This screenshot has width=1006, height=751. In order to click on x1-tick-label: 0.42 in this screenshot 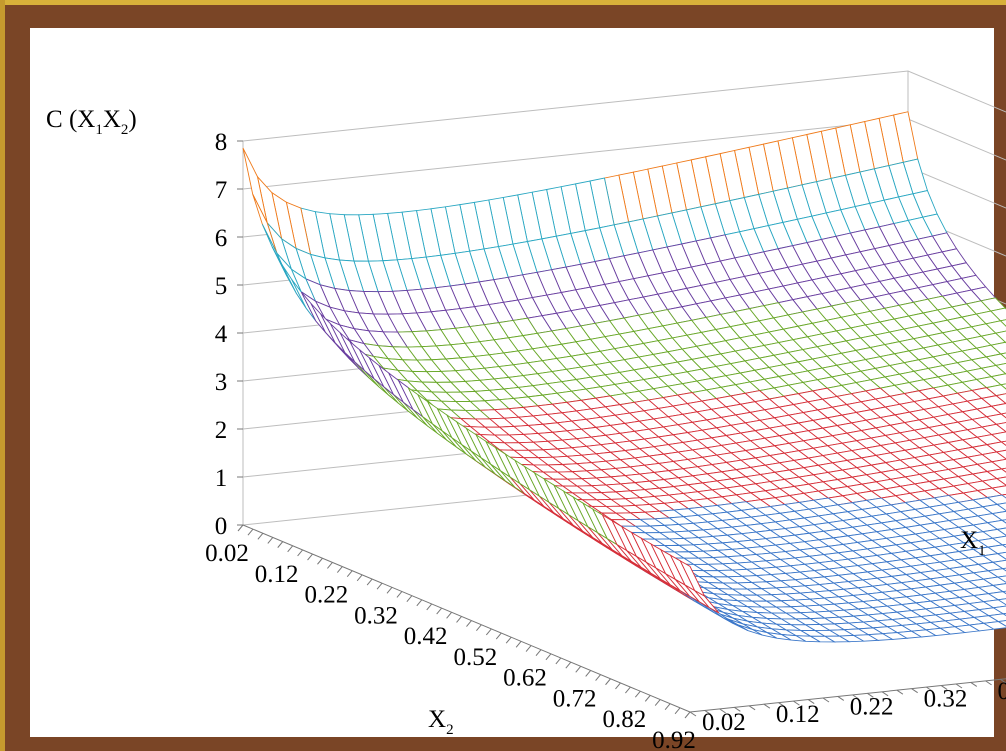, I will do `click(1002, 691)`.